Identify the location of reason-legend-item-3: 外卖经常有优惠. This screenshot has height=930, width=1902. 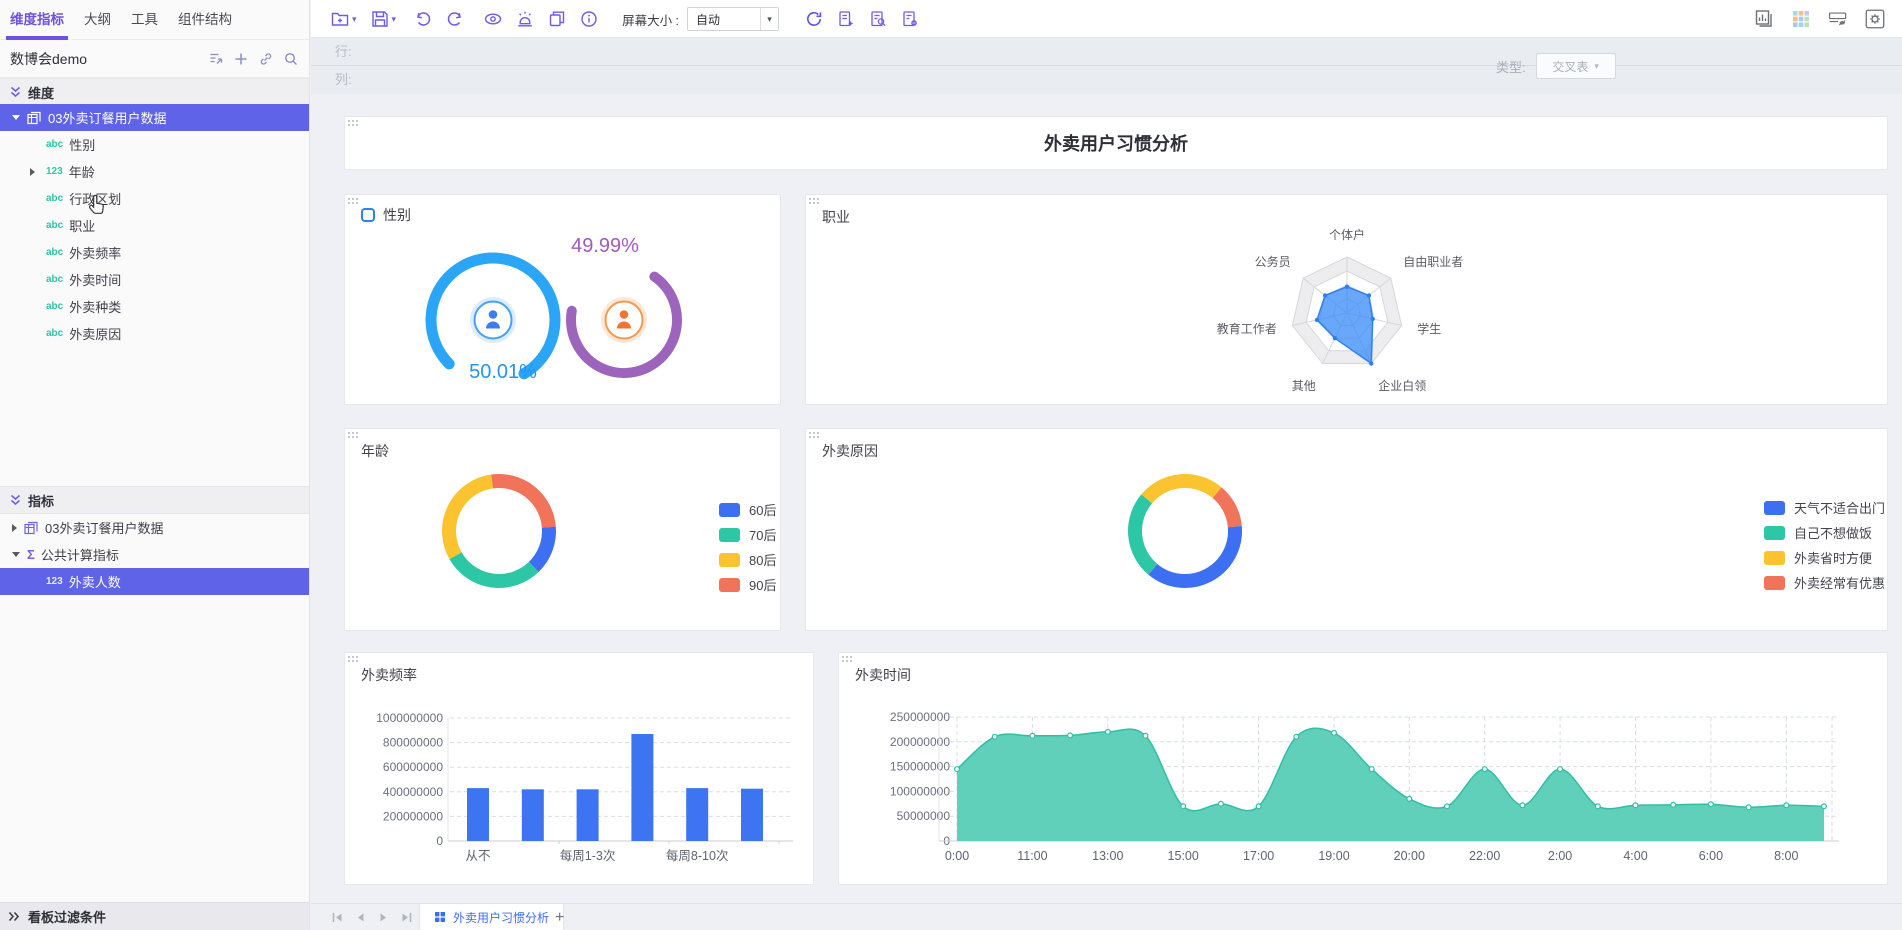
(1824, 582).